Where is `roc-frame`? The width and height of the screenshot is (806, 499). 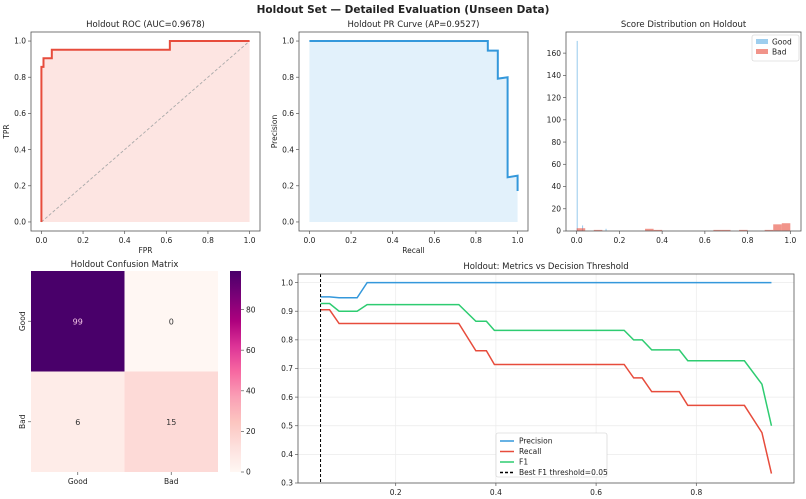
roc-frame is located at coordinates (145, 131).